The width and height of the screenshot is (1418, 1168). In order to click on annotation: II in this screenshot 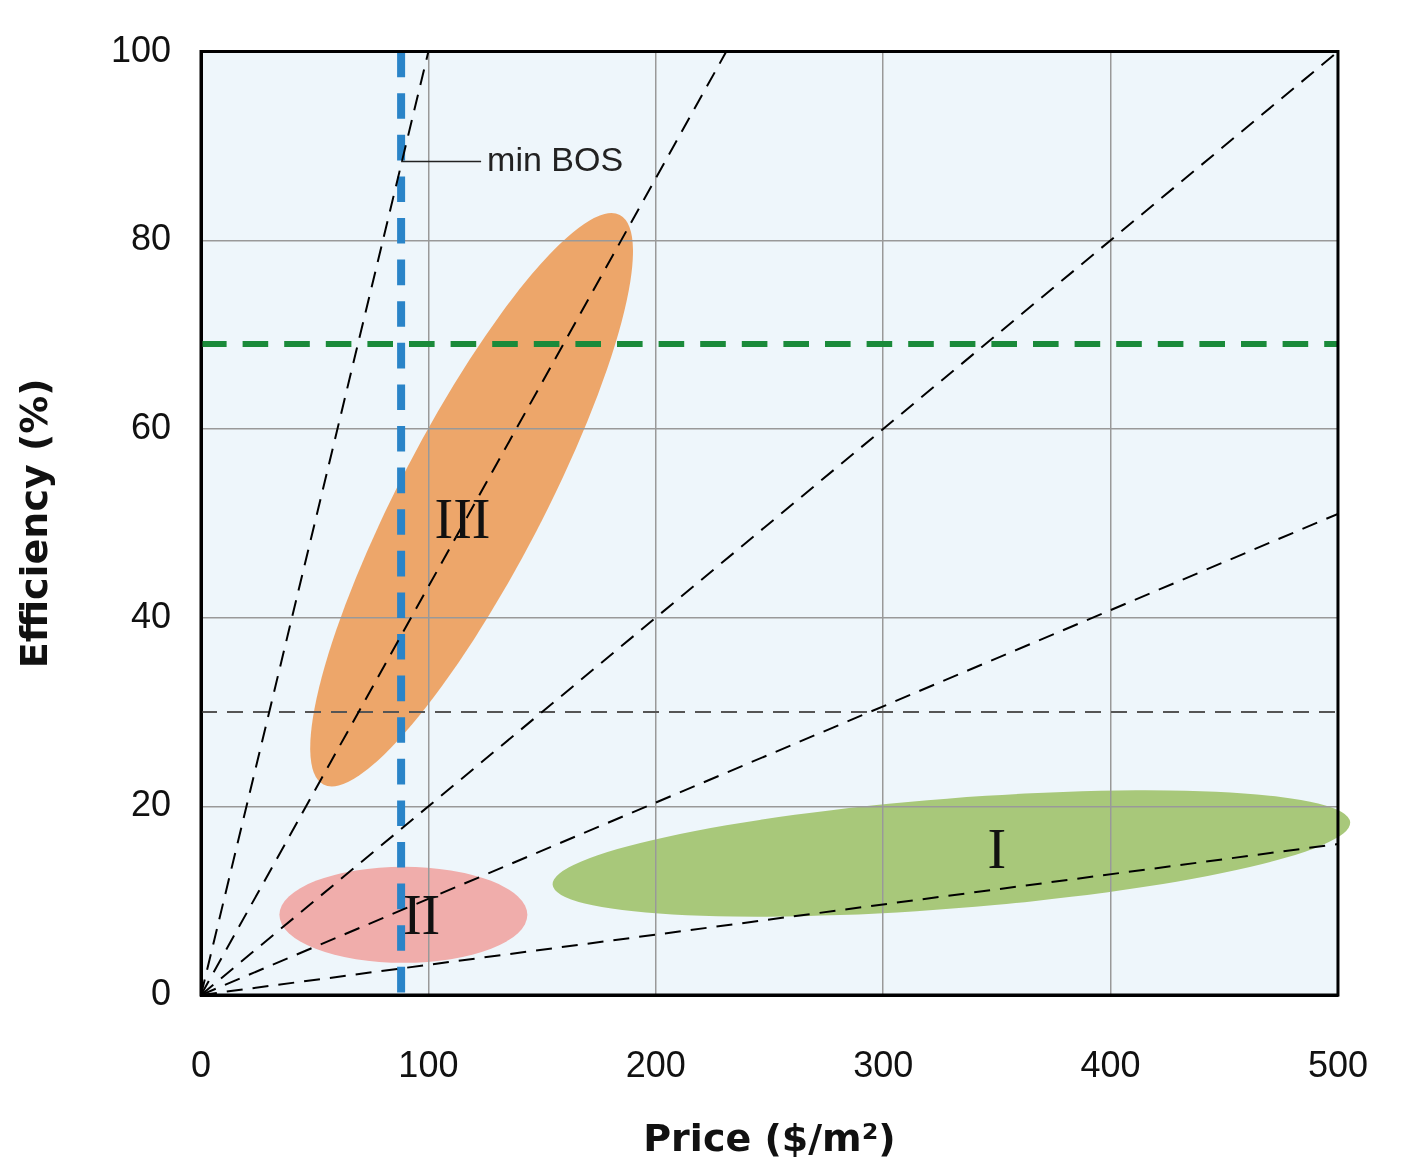, I will do `click(421, 915)`.